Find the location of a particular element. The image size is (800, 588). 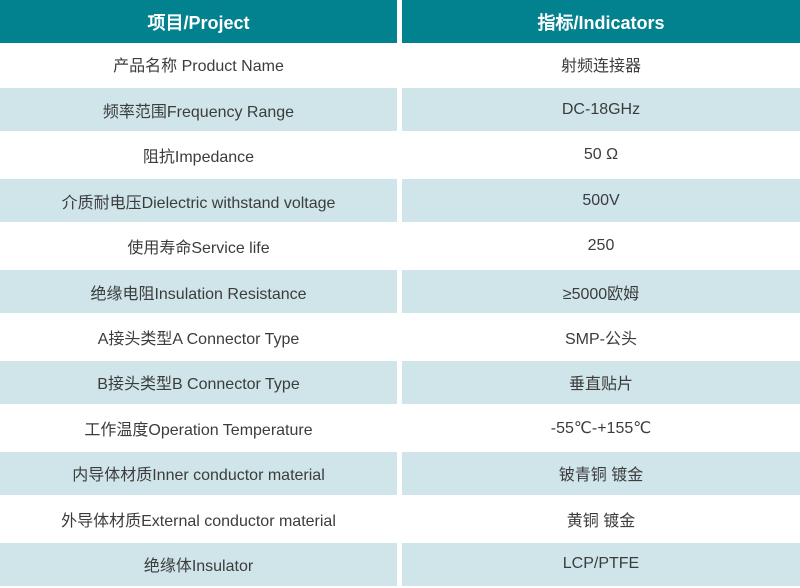

table-row: B接头类型B Connector Type 垂直贴片 is located at coordinates (400, 382).